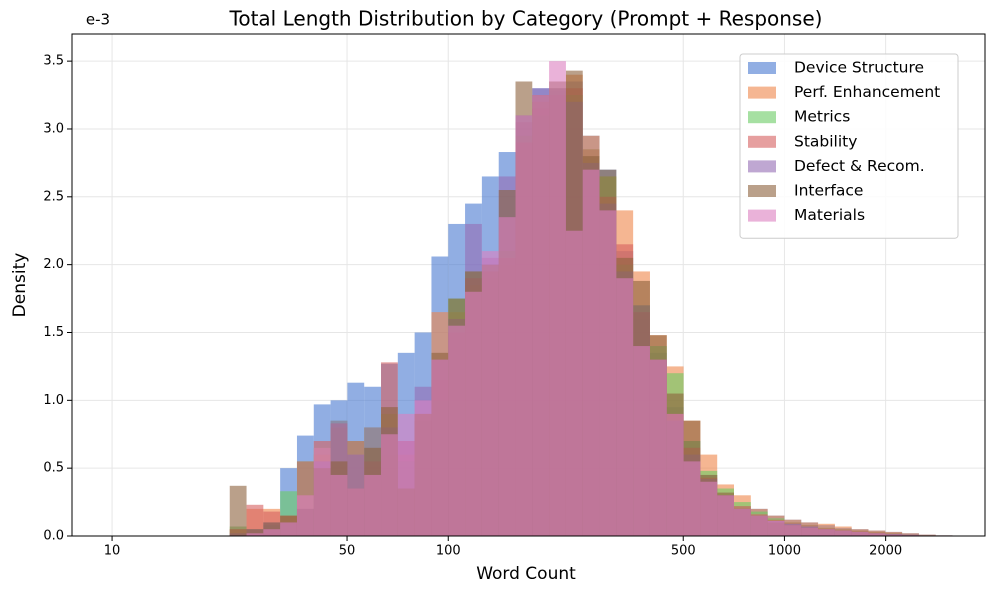 The width and height of the screenshot is (996, 594). I want to click on y-axis-label: Density, so click(20, 285).